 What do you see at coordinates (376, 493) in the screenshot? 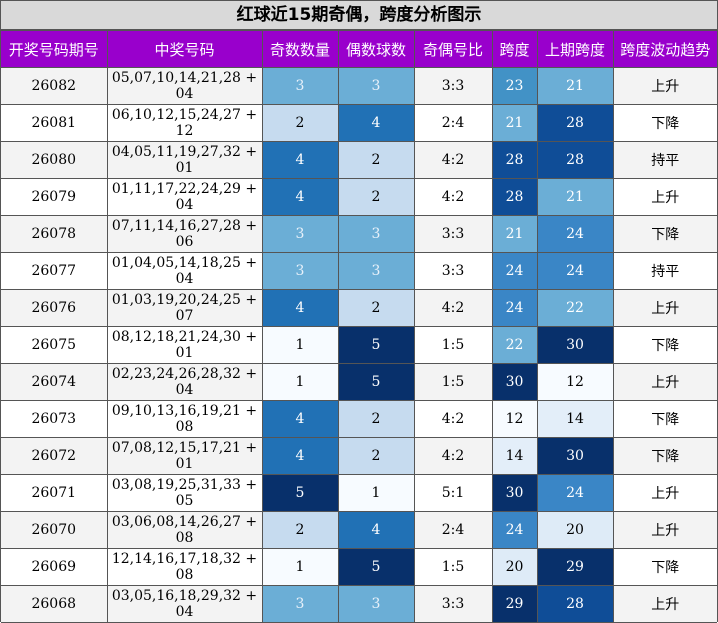
I see `cell-even: 1` at bounding box center [376, 493].